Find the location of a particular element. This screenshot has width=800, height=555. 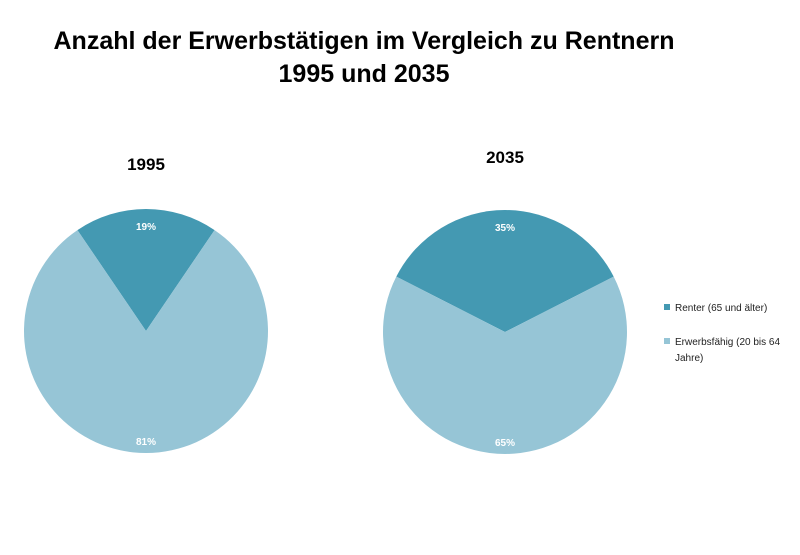

pie-2035: 35% 65% is located at coordinates (505, 331).